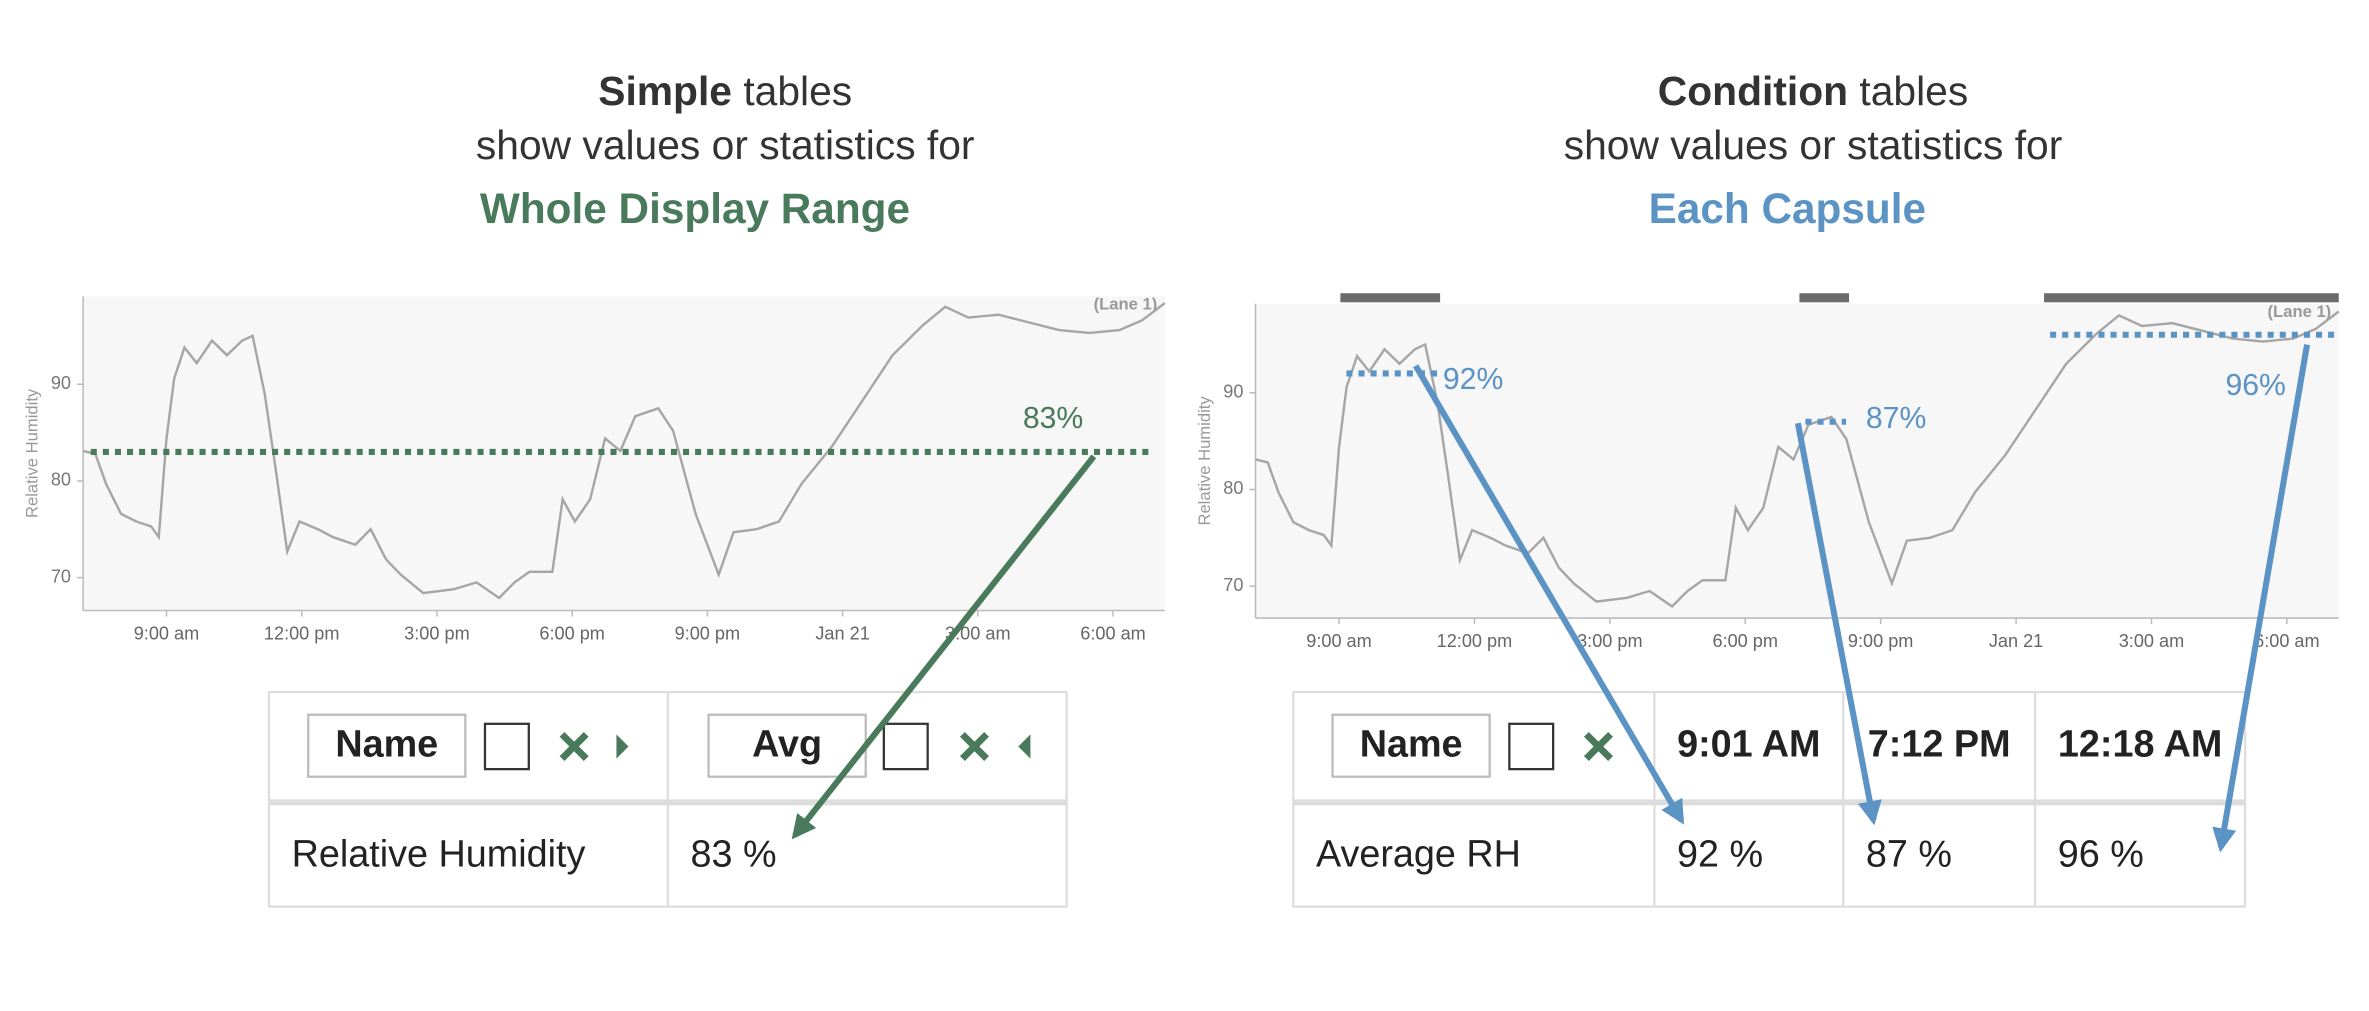  What do you see at coordinates (787, 744) in the screenshot?
I see `column-header: Avg` at bounding box center [787, 744].